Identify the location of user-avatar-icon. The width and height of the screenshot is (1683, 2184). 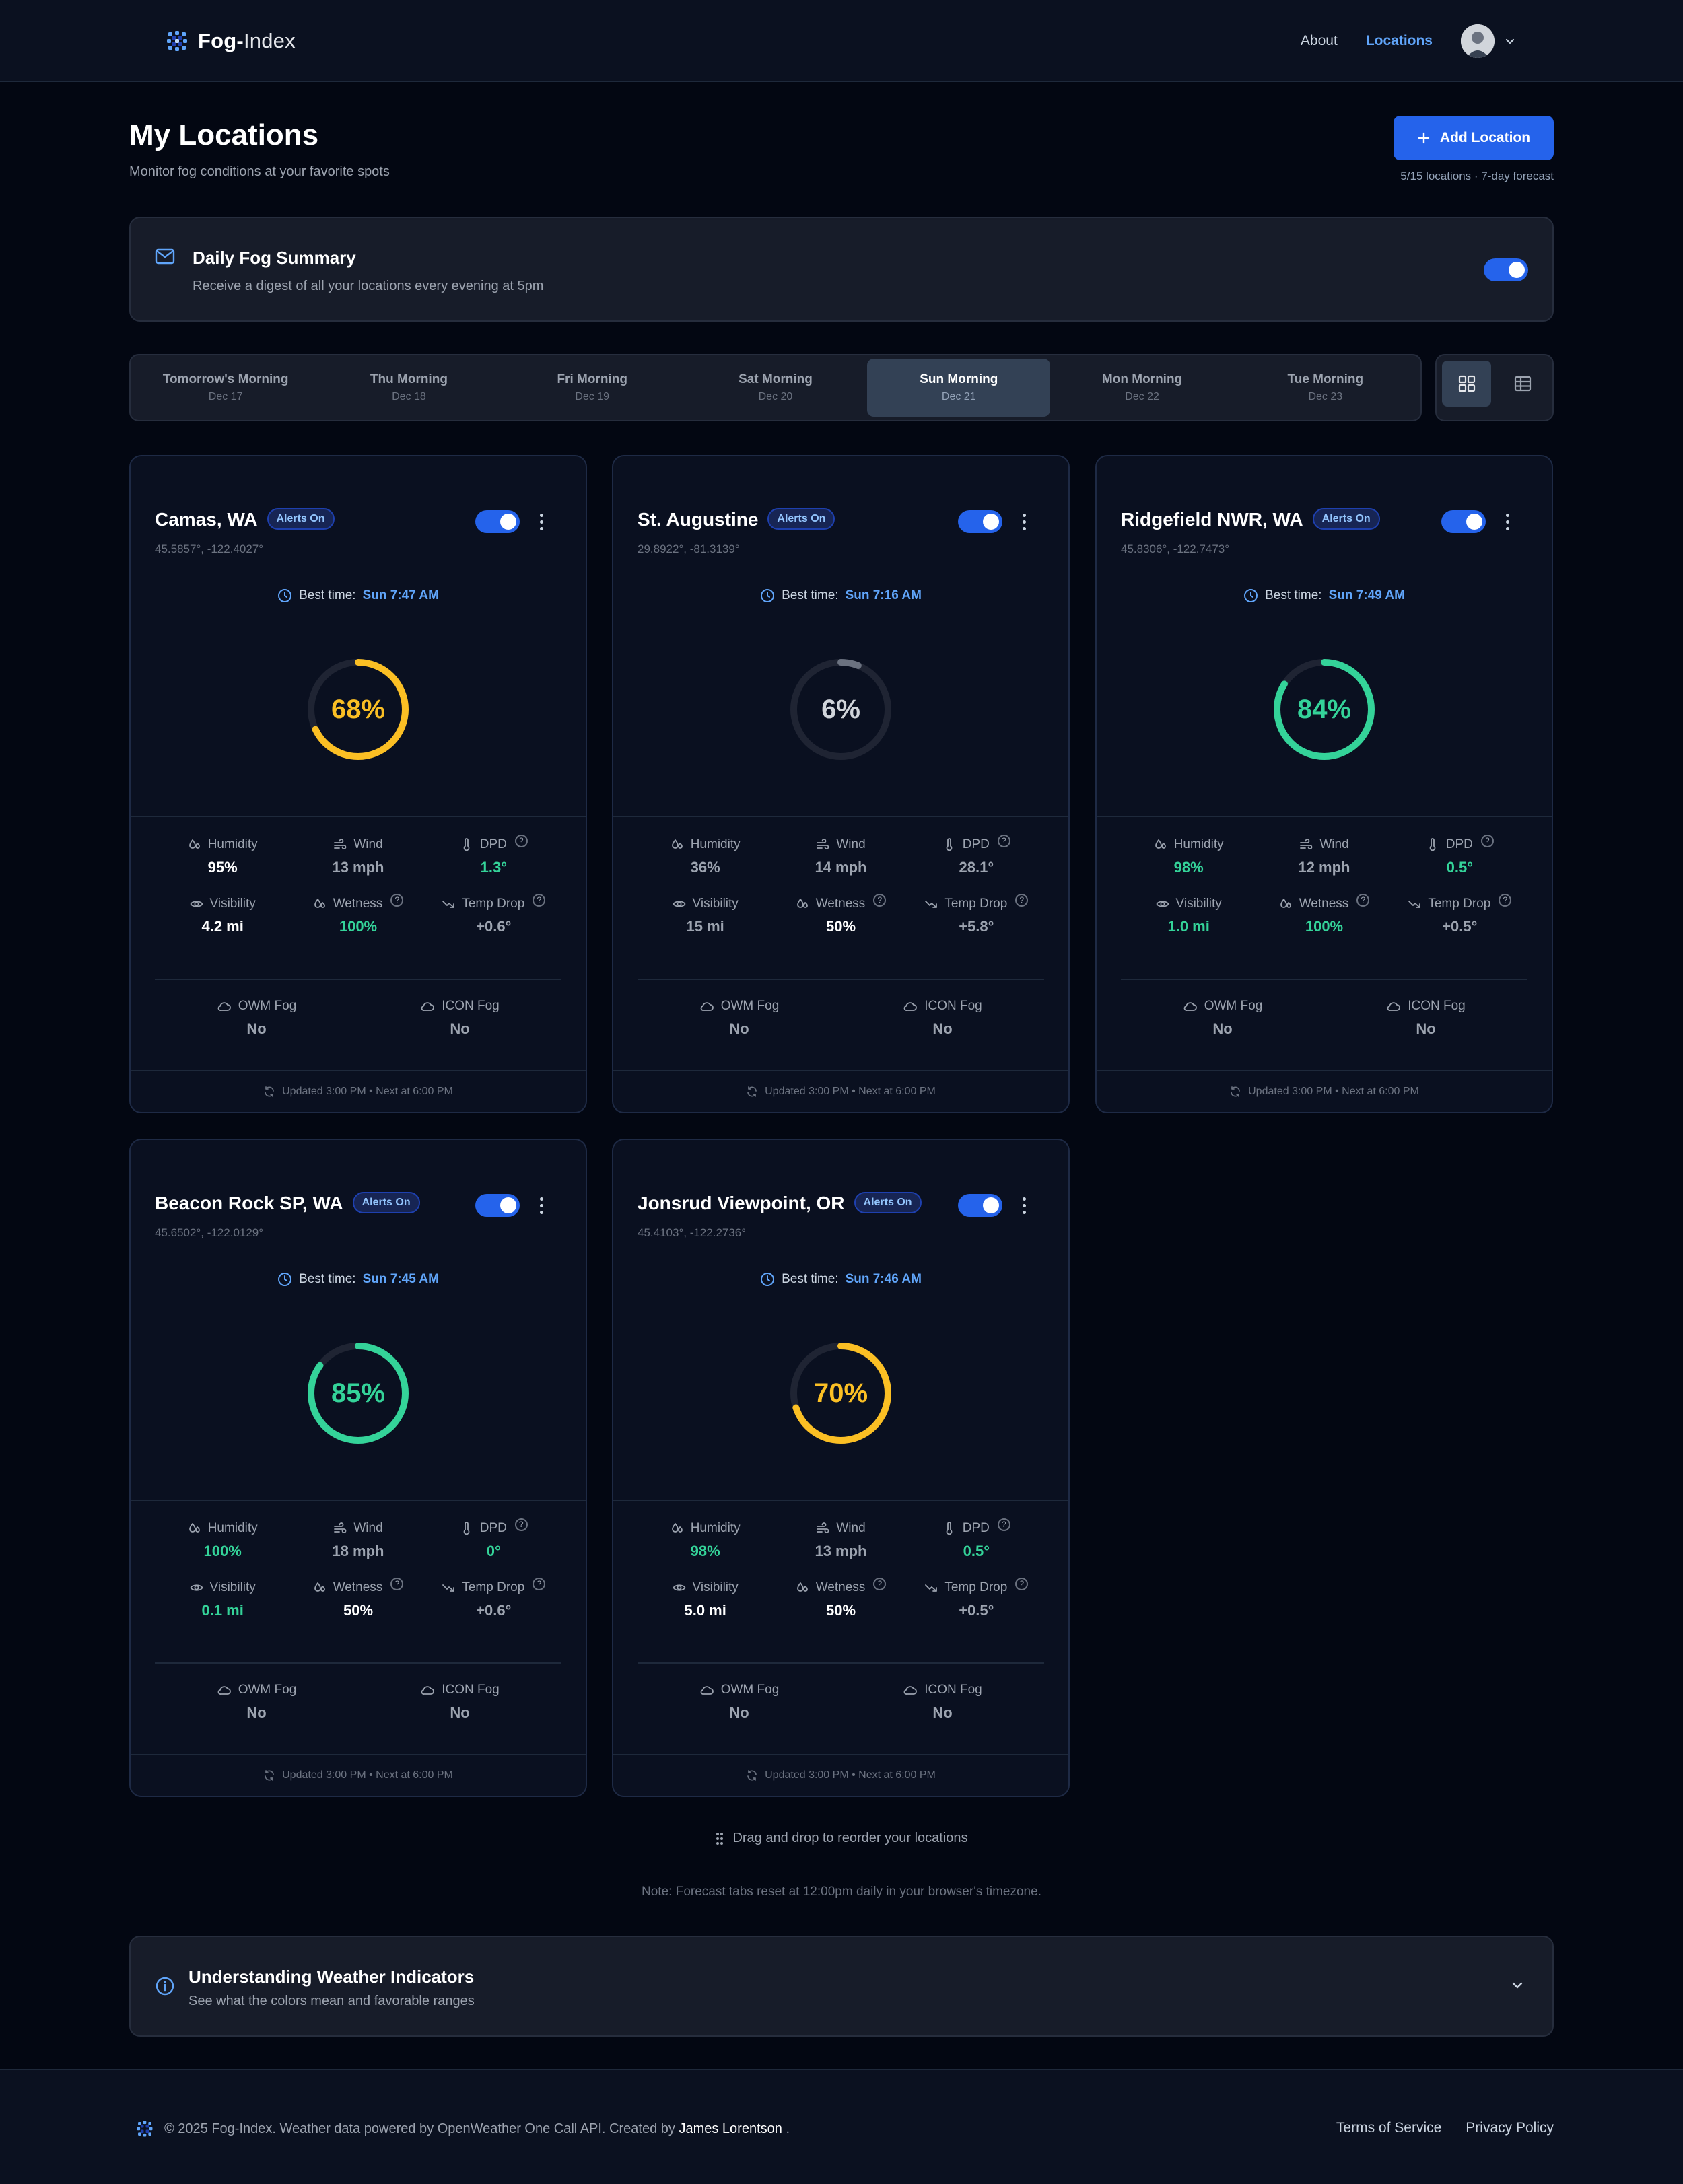
(1478, 41).